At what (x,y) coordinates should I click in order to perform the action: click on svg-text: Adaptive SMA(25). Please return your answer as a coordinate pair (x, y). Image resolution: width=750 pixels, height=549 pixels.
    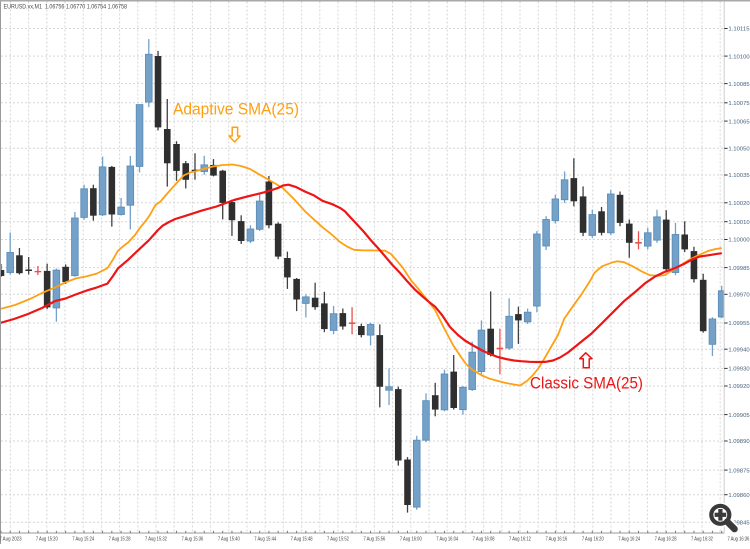
    Looking at the image, I should click on (236, 109).